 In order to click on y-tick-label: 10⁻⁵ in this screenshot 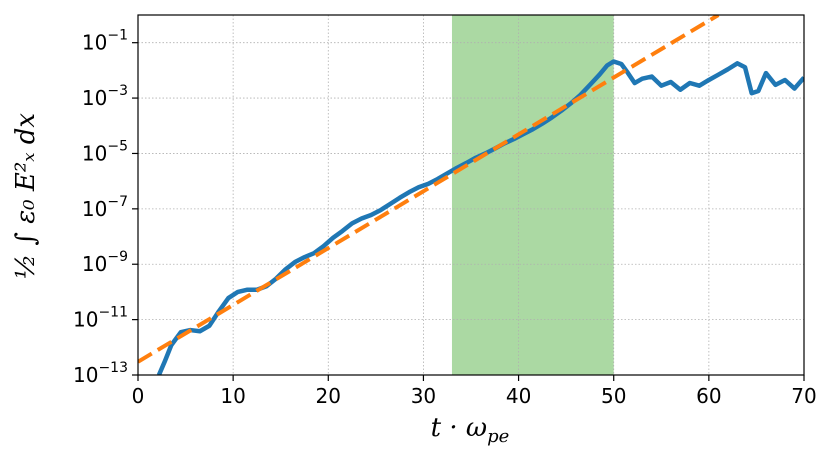, I will do `click(105, 151)`.